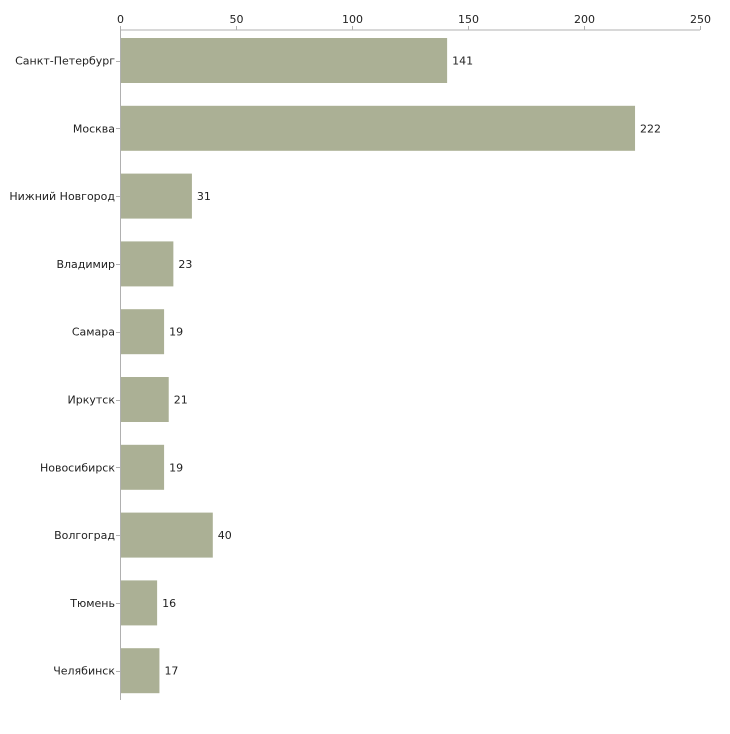 The height and width of the screenshot is (734, 730). I want to click on x-tick-label: 250, so click(700, 19).